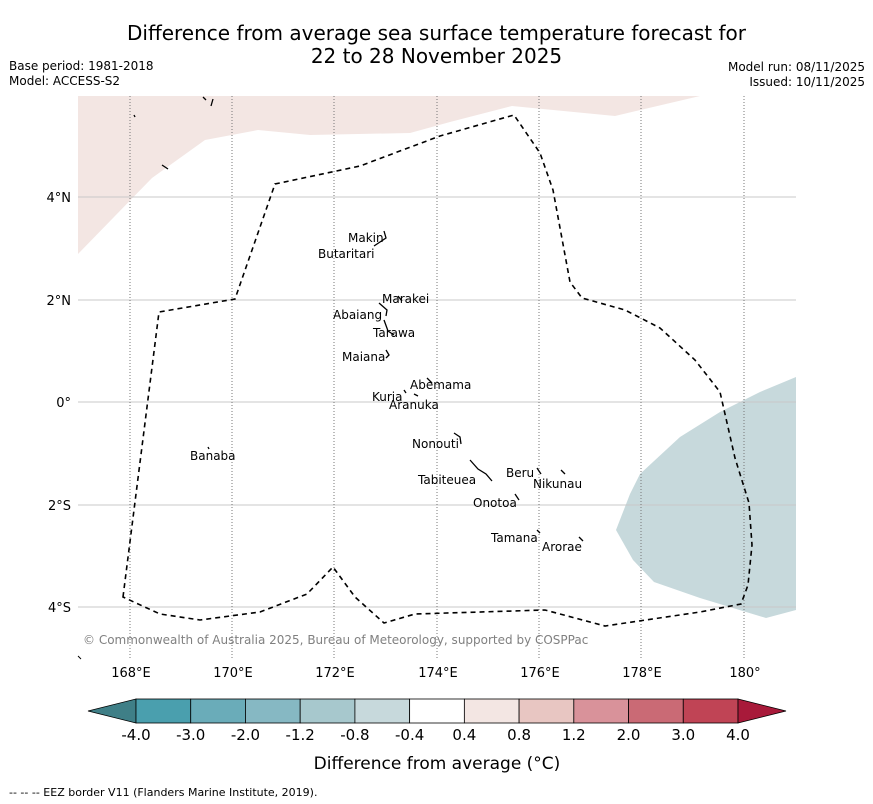 The width and height of the screenshot is (873, 804). I want to click on colorbar-tick-label: -2.0, so click(245, 735).